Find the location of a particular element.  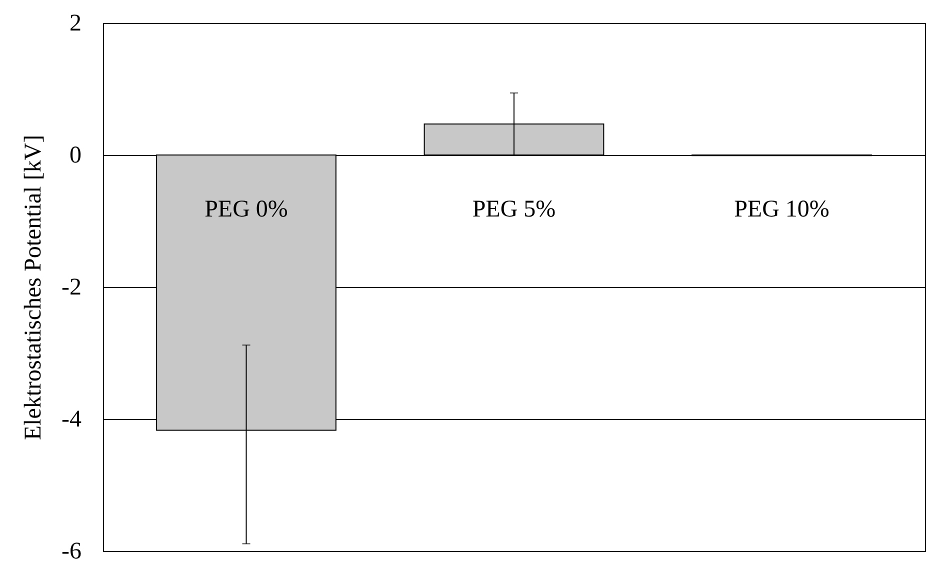

x-tick-label: PEG 5% is located at coordinates (514, 209).